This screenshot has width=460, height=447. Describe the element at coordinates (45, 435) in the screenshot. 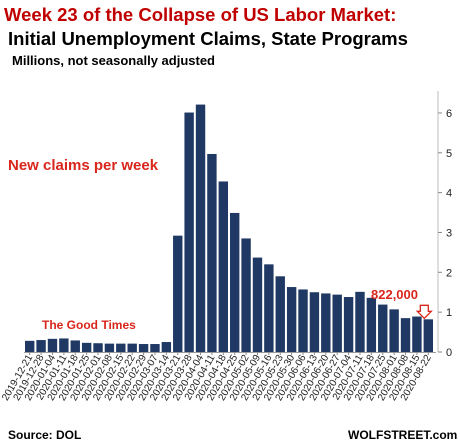

I see `source-note: Source: DOL` at that location.